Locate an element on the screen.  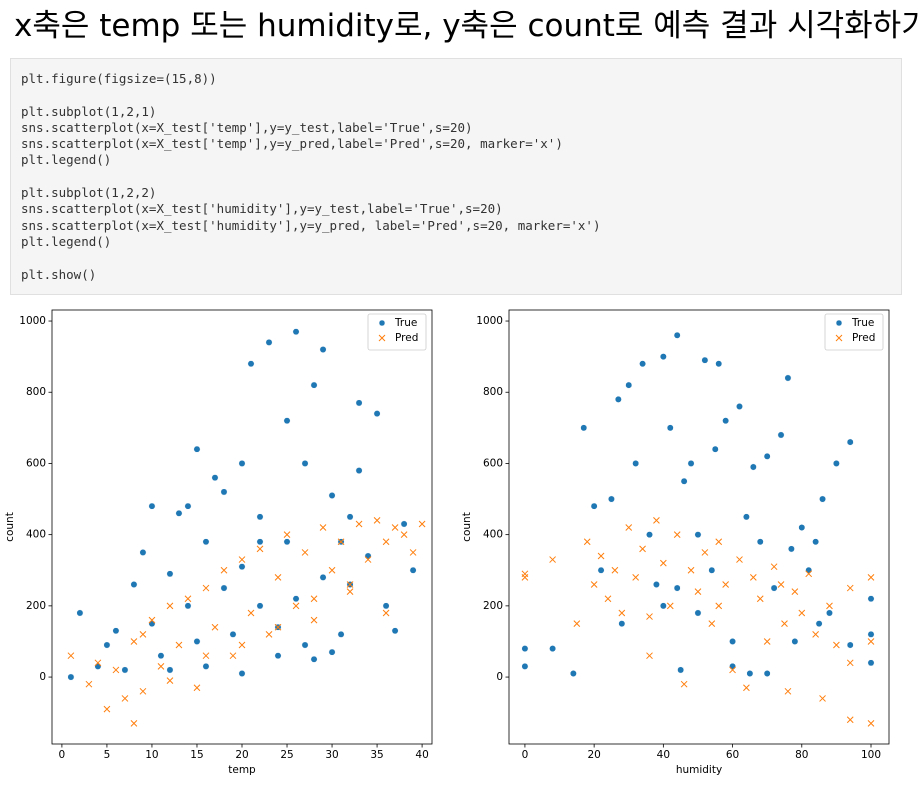
x-tick-label: 80 is located at coordinates (801, 755).